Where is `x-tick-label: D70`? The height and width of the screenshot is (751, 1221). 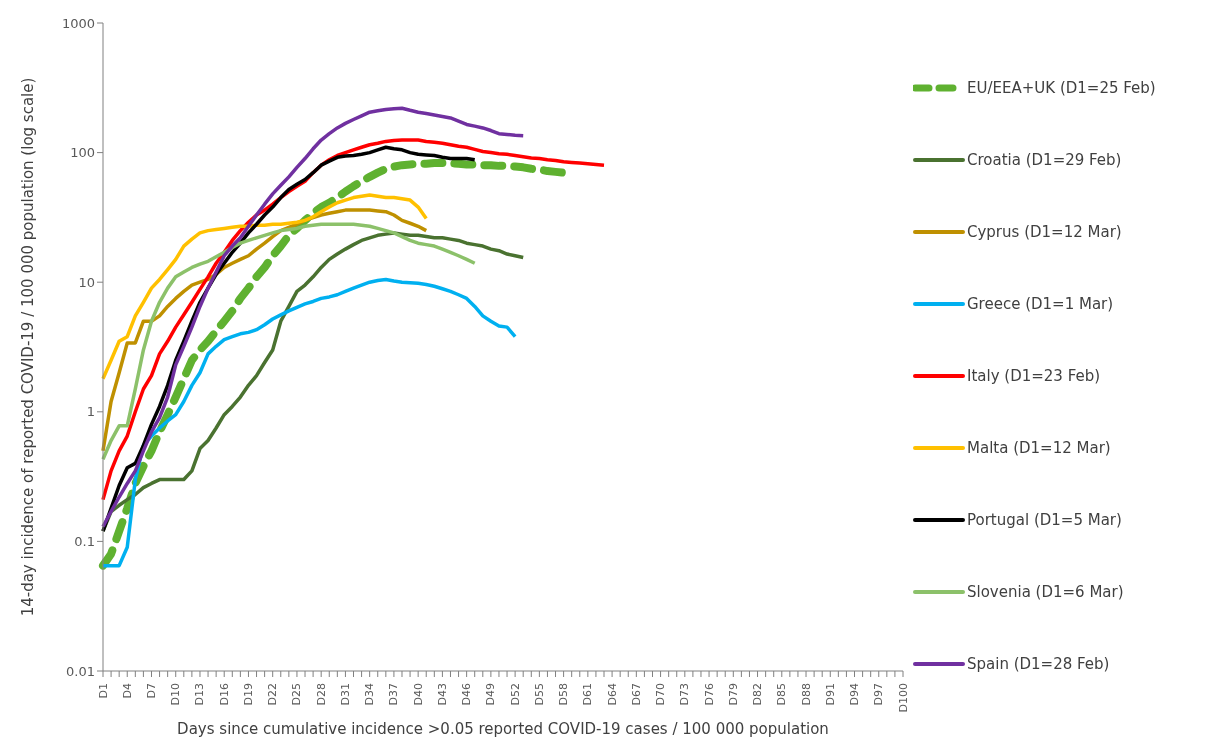 x-tick-label: D70 is located at coordinates (661, 694).